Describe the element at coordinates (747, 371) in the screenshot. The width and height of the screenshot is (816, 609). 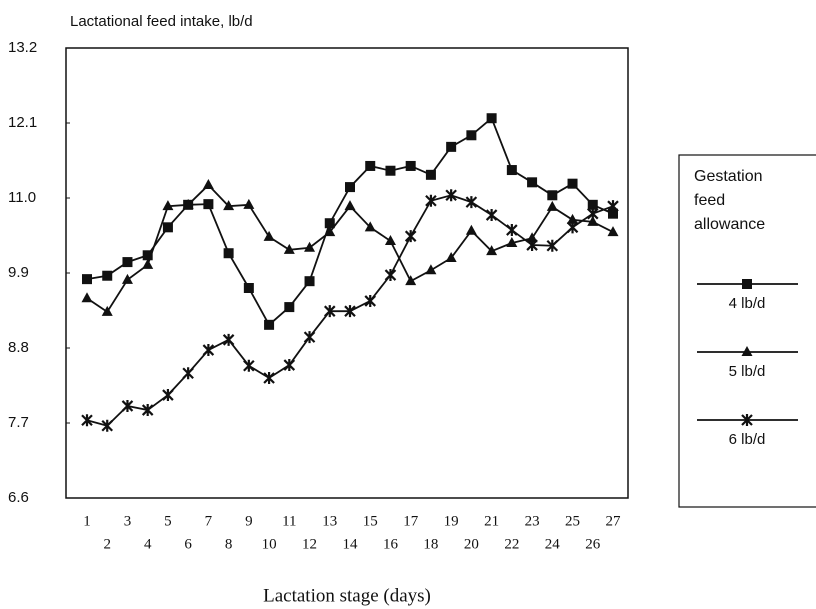
I see `legend-label: 5 lb/d` at that location.